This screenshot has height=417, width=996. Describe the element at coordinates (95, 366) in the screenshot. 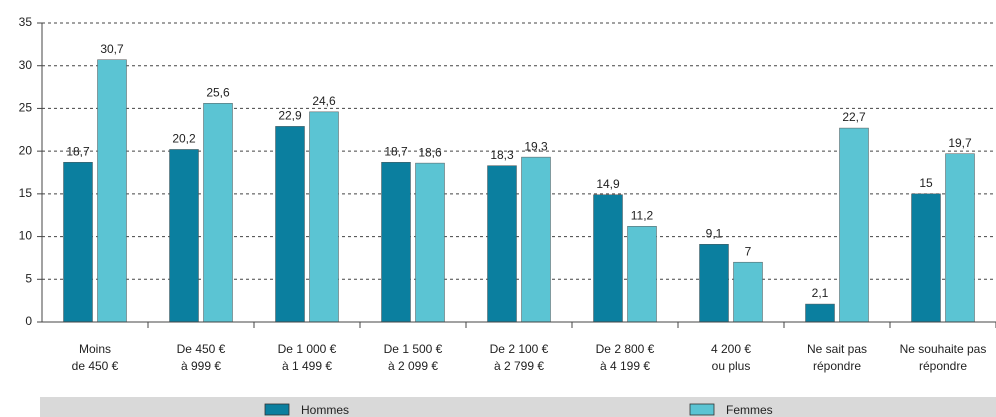

I see `x-tick-label-line: de 450 €` at that location.